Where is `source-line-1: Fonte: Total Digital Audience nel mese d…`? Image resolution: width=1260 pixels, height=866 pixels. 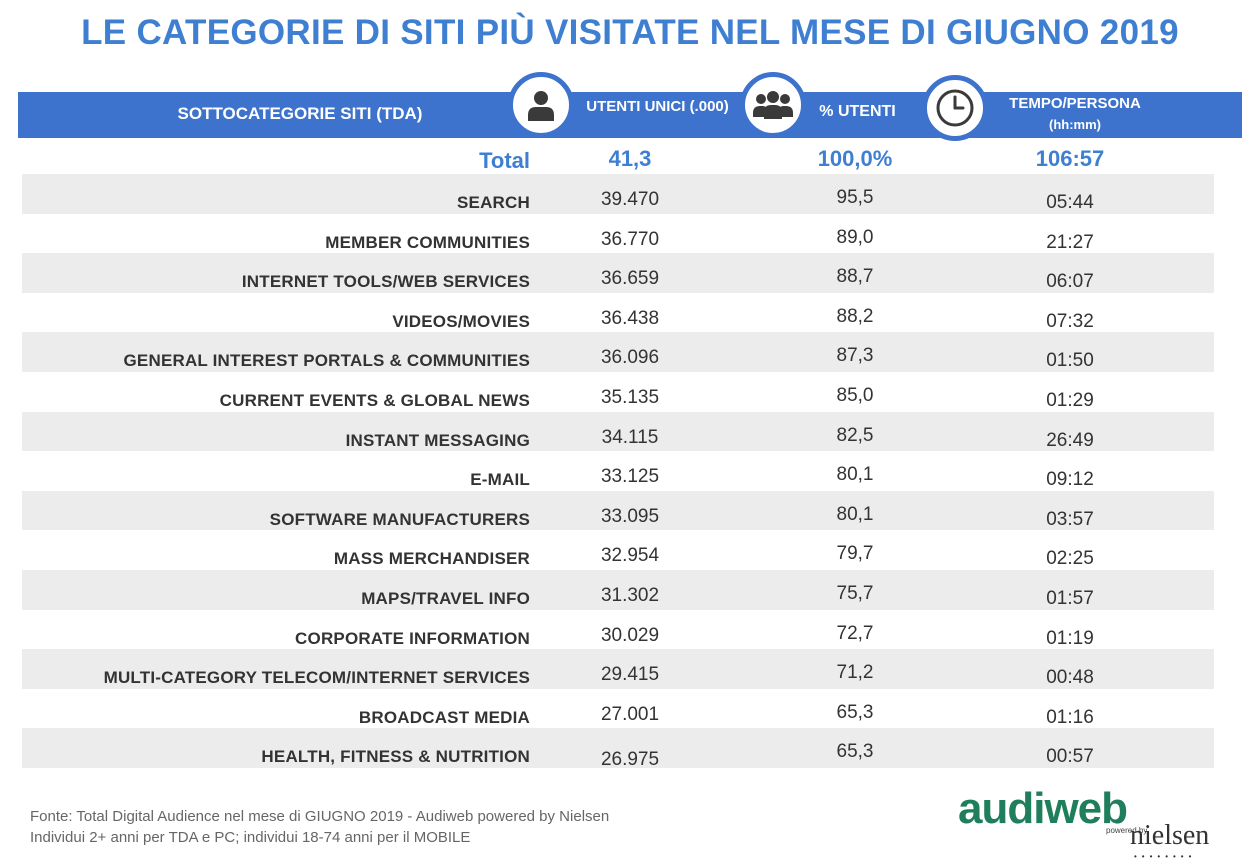 source-line-1: Fonte: Total Digital Audience nel mese d… is located at coordinates (320, 816).